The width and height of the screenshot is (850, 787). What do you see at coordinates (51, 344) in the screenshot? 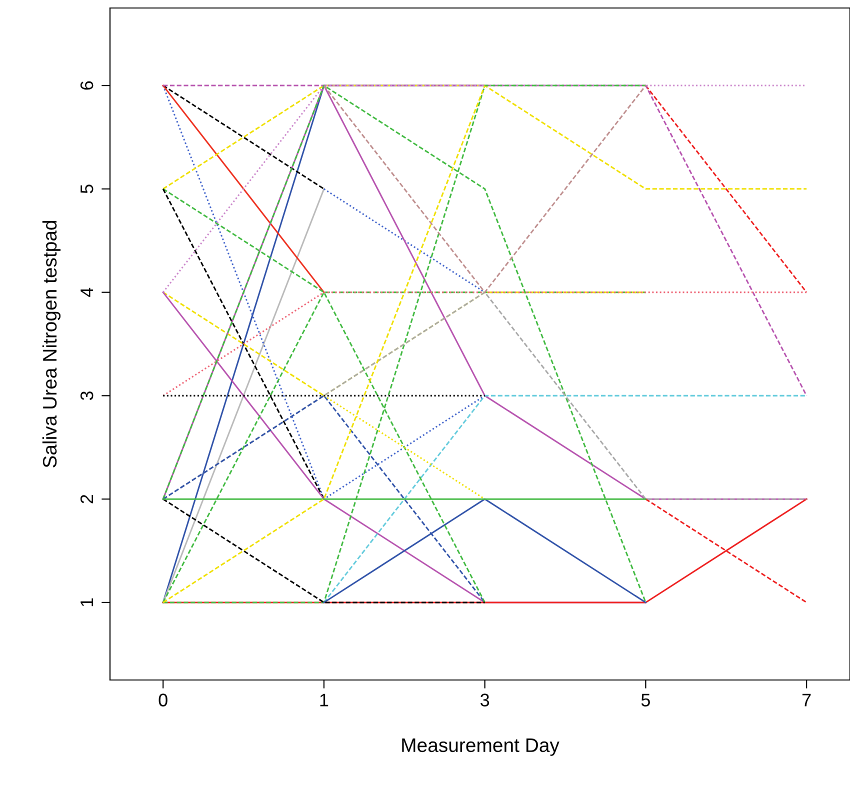
I see `y-axis-title: Saliva Urea Nitrogen testpad` at bounding box center [51, 344].